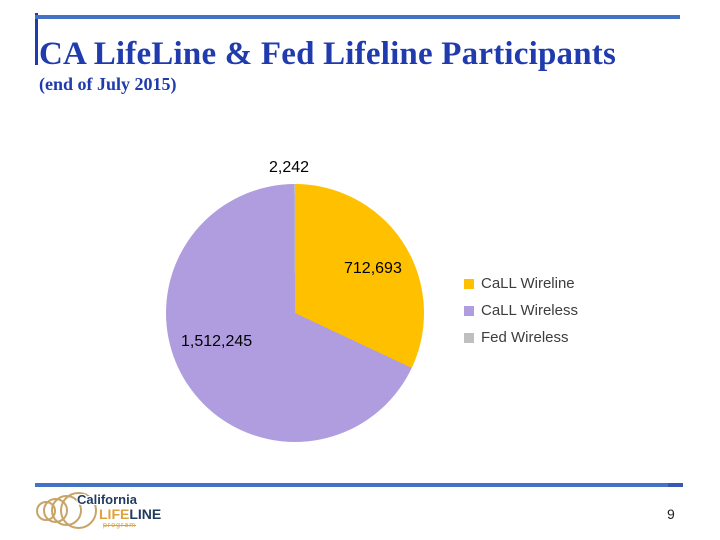  Describe the element at coordinates (469, 283) in the screenshot. I see `legend-swatch-wireline` at that location.